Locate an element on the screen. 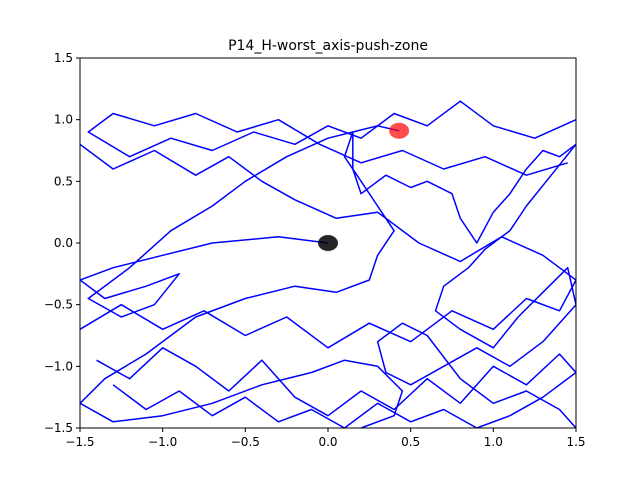 This screenshot has height=480, width=640. x-tick-label: 0.5 is located at coordinates (410, 442).